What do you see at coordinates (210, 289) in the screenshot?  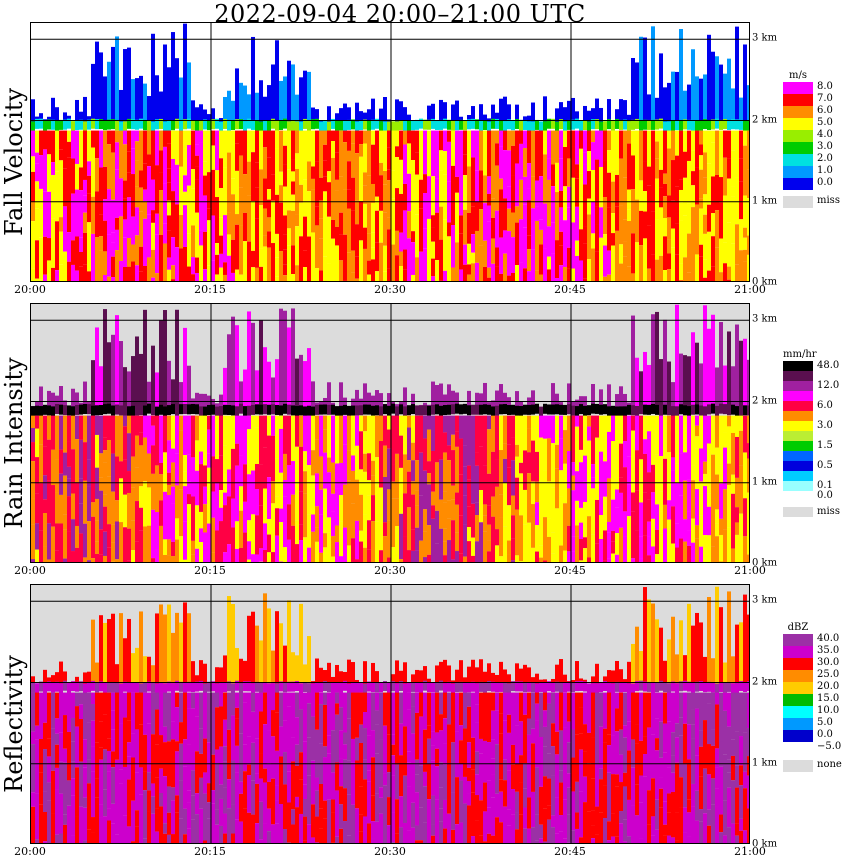 I see `x-tick-label: 20:15` at bounding box center [210, 289].